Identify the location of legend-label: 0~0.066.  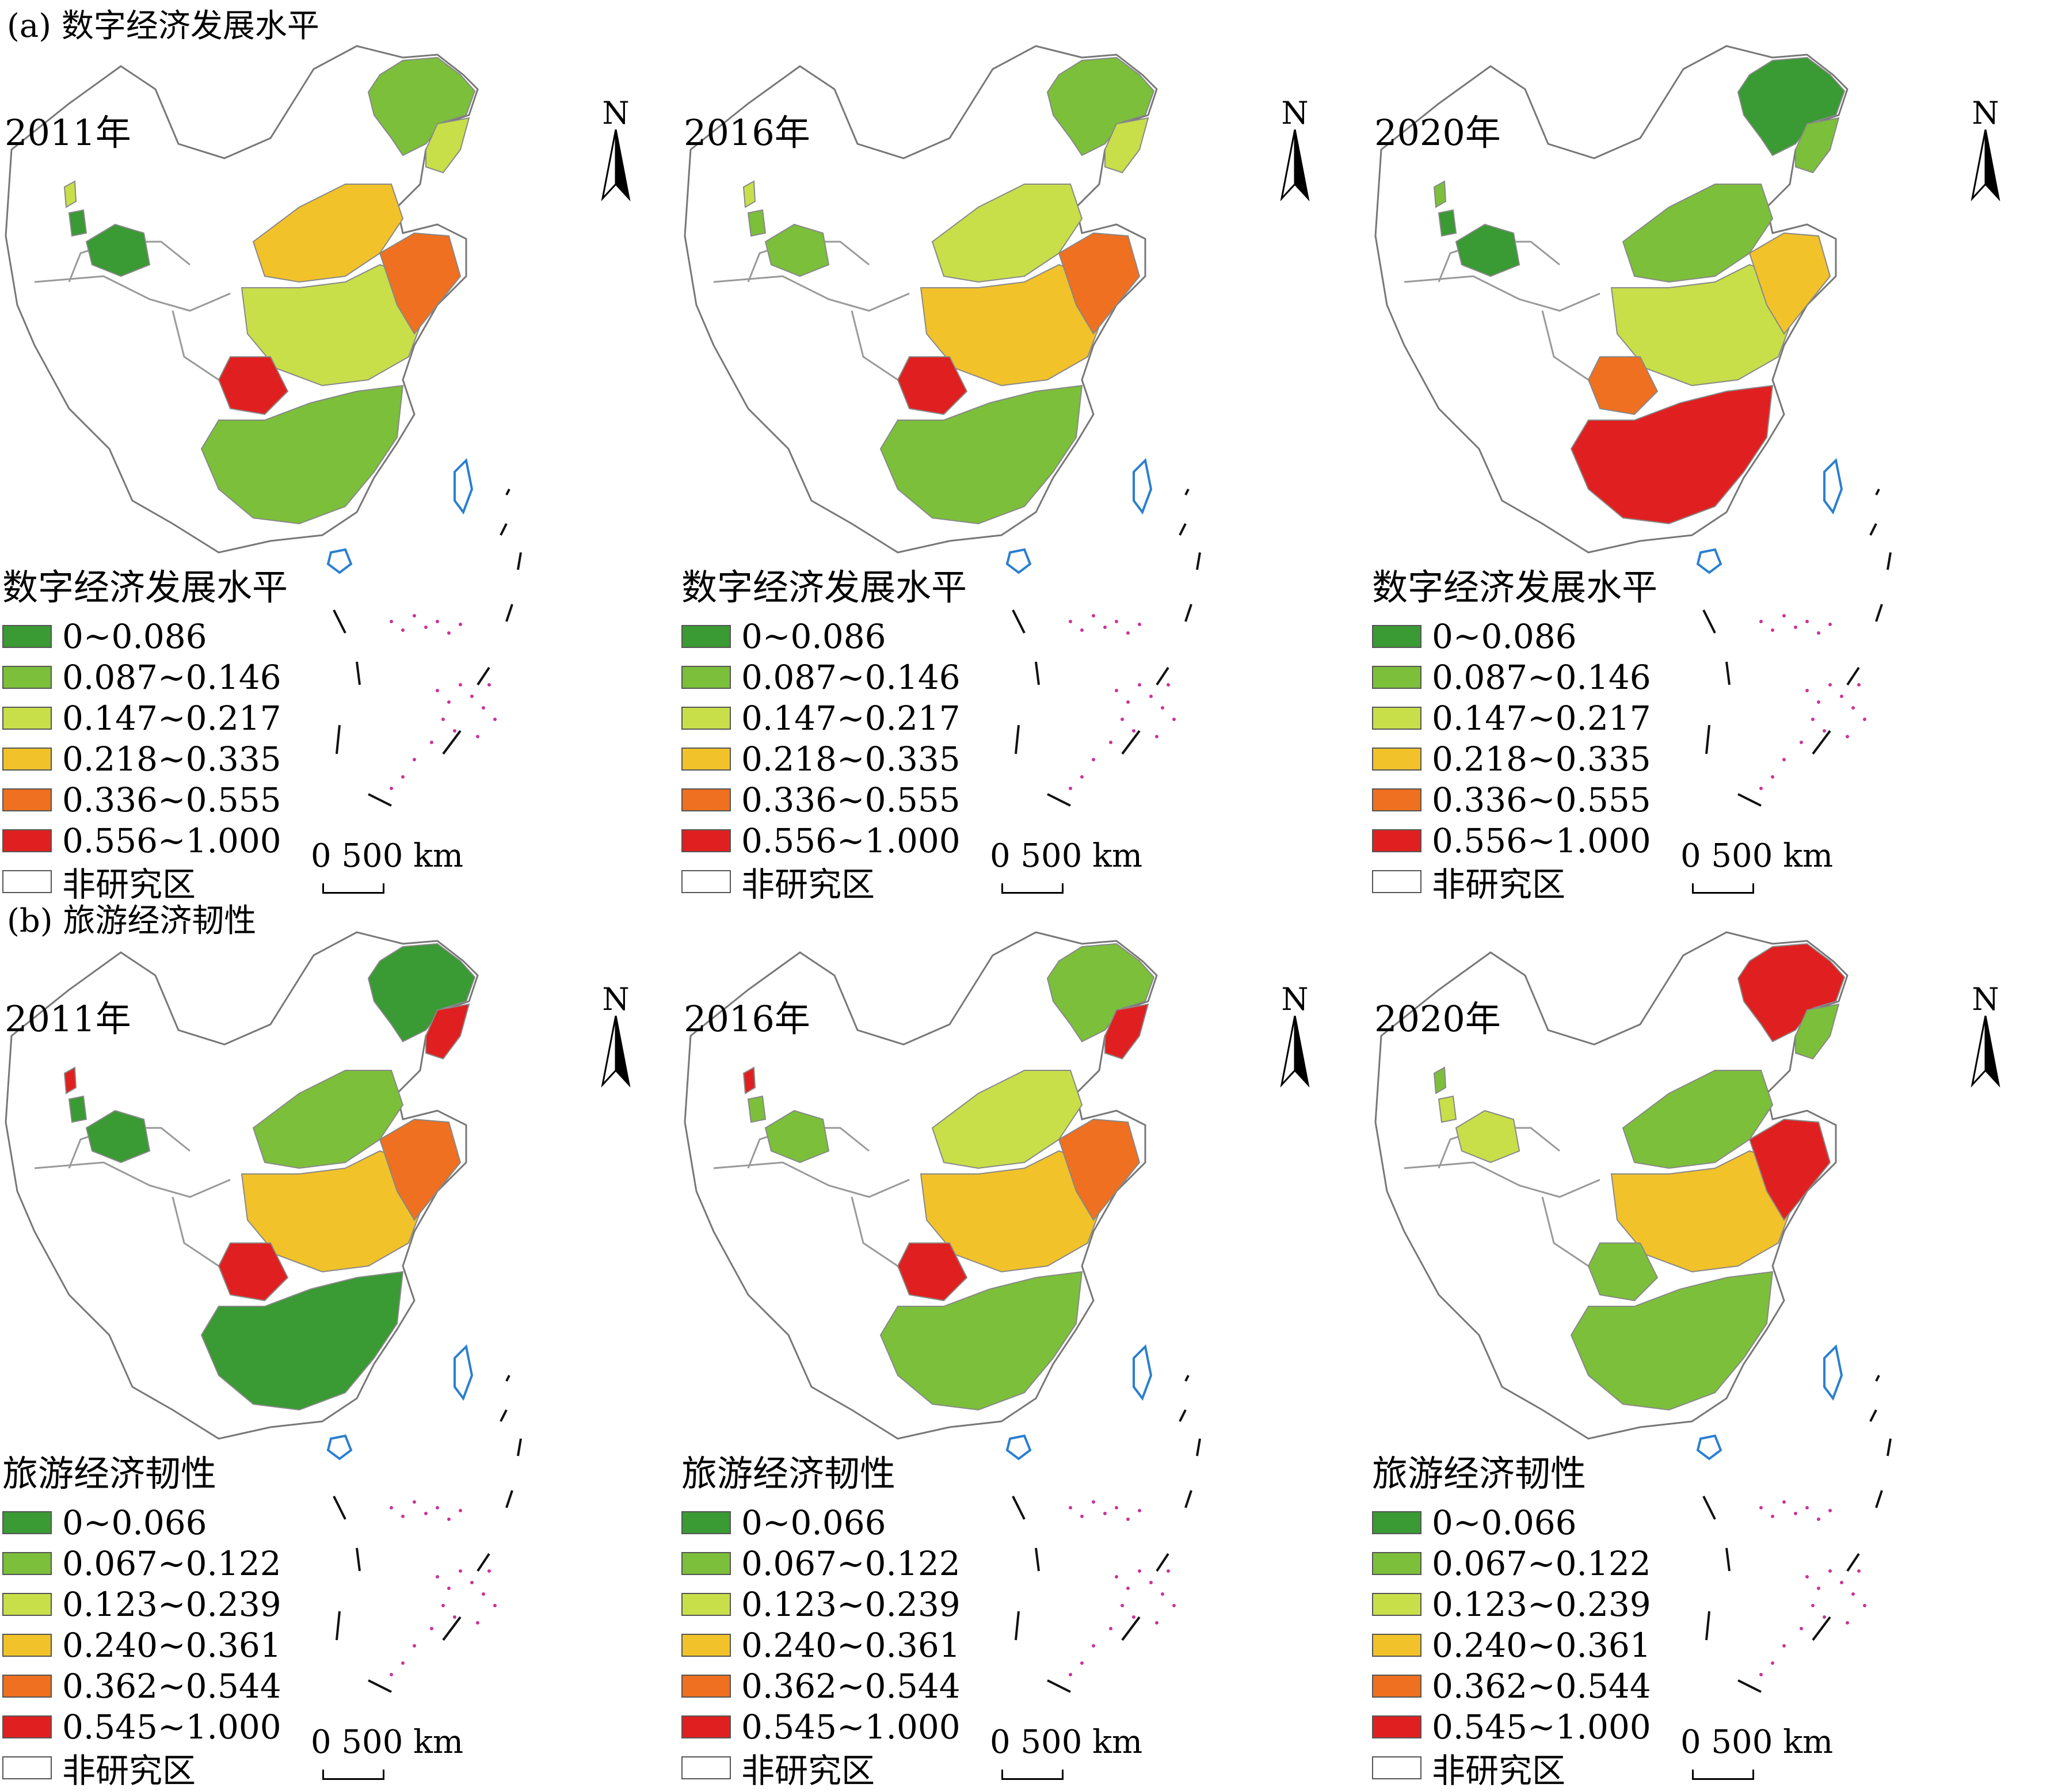
(134, 1522).